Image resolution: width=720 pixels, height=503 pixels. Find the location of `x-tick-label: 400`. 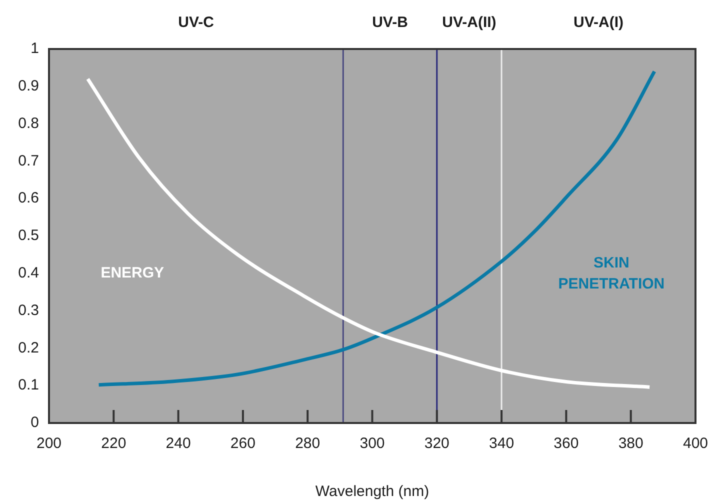

x-tick-label: 400 is located at coordinates (695, 443).